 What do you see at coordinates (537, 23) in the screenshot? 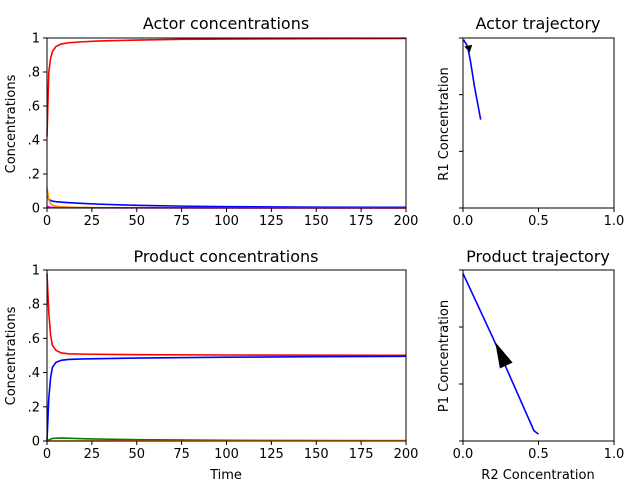
I see `chart-title: Actor trajectory` at bounding box center [537, 23].